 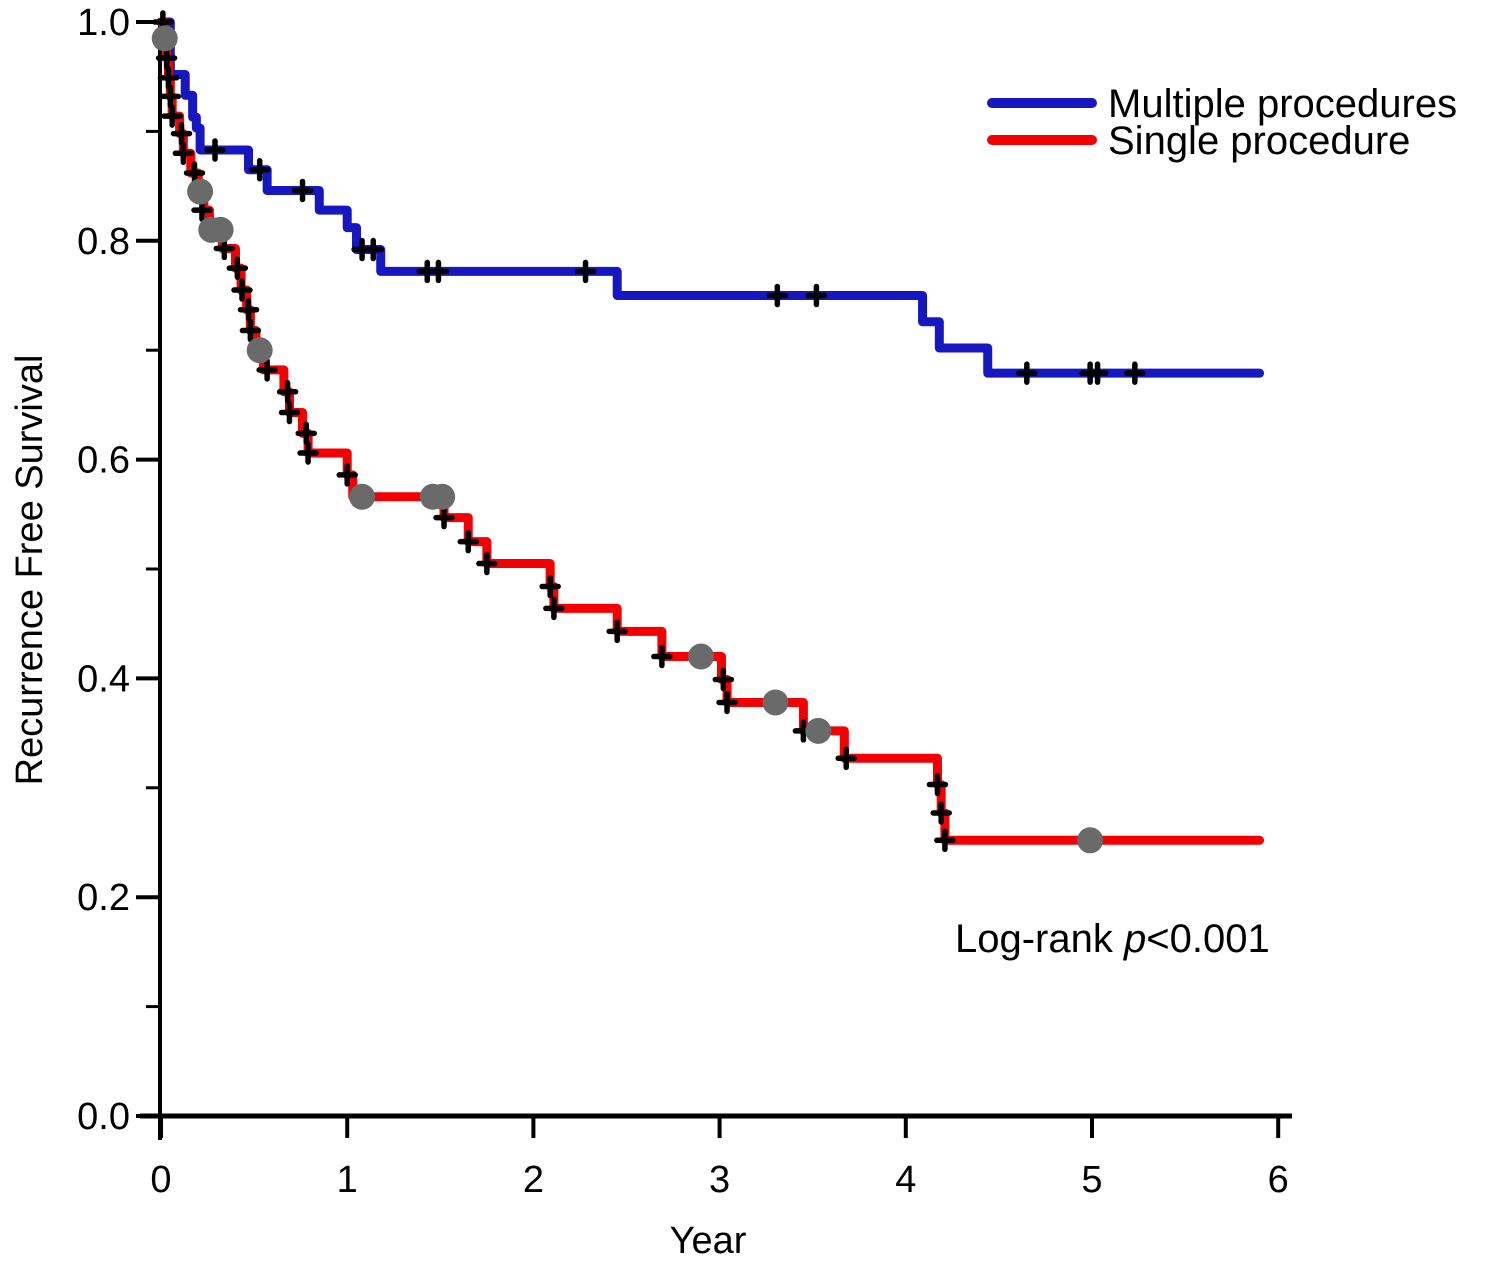 I want to click on y-tick-label: 1.0, so click(x=103, y=23).